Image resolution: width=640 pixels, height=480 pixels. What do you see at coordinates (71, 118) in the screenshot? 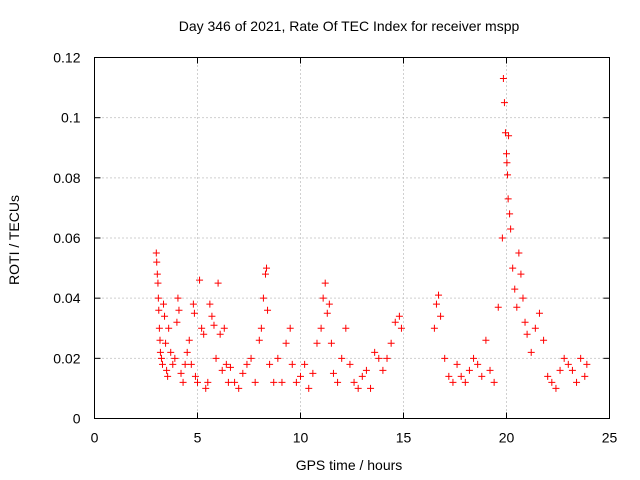
I see `y-tick-label: 0.1` at bounding box center [71, 118].